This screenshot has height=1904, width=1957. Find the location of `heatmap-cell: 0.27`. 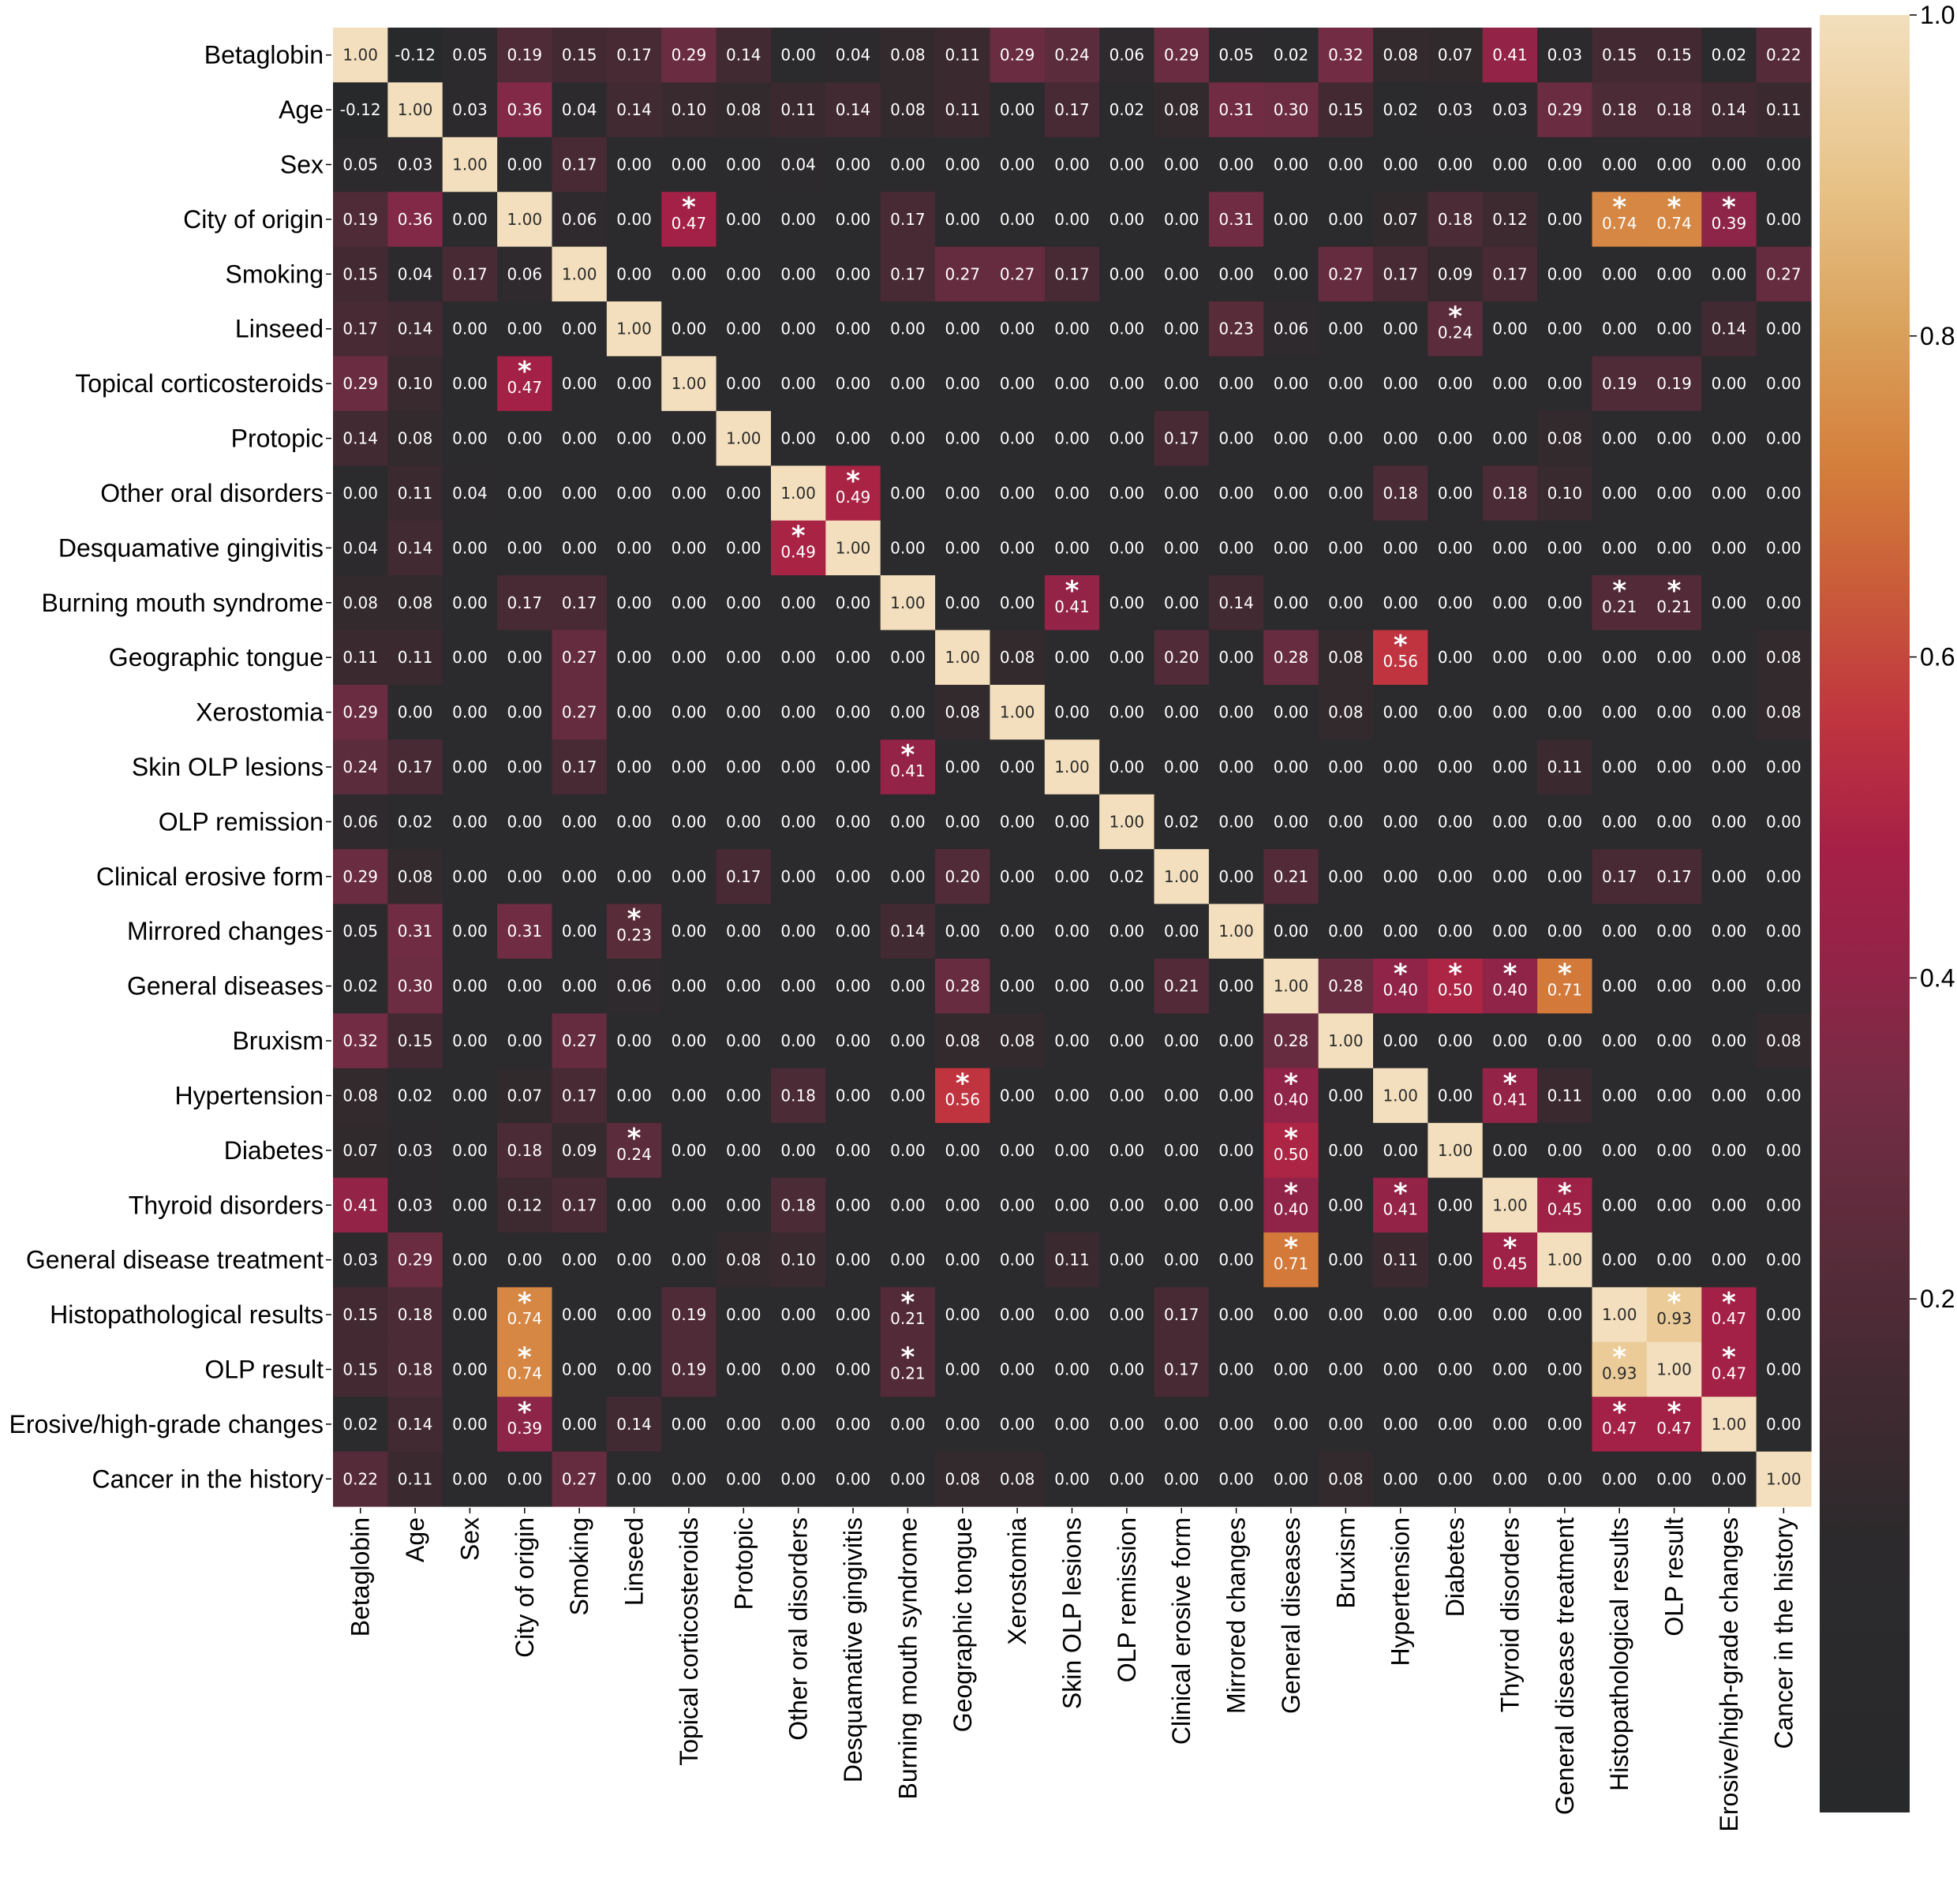

heatmap-cell: 0.27 is located at coordinates (1784, 274).